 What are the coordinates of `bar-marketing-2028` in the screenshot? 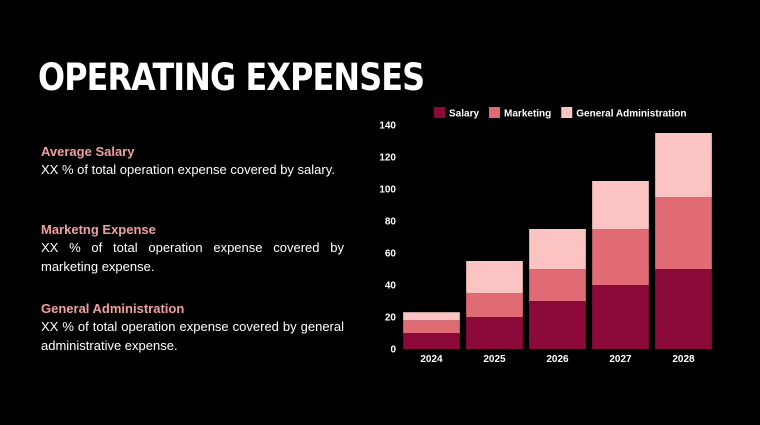 It's located at (683, 233).